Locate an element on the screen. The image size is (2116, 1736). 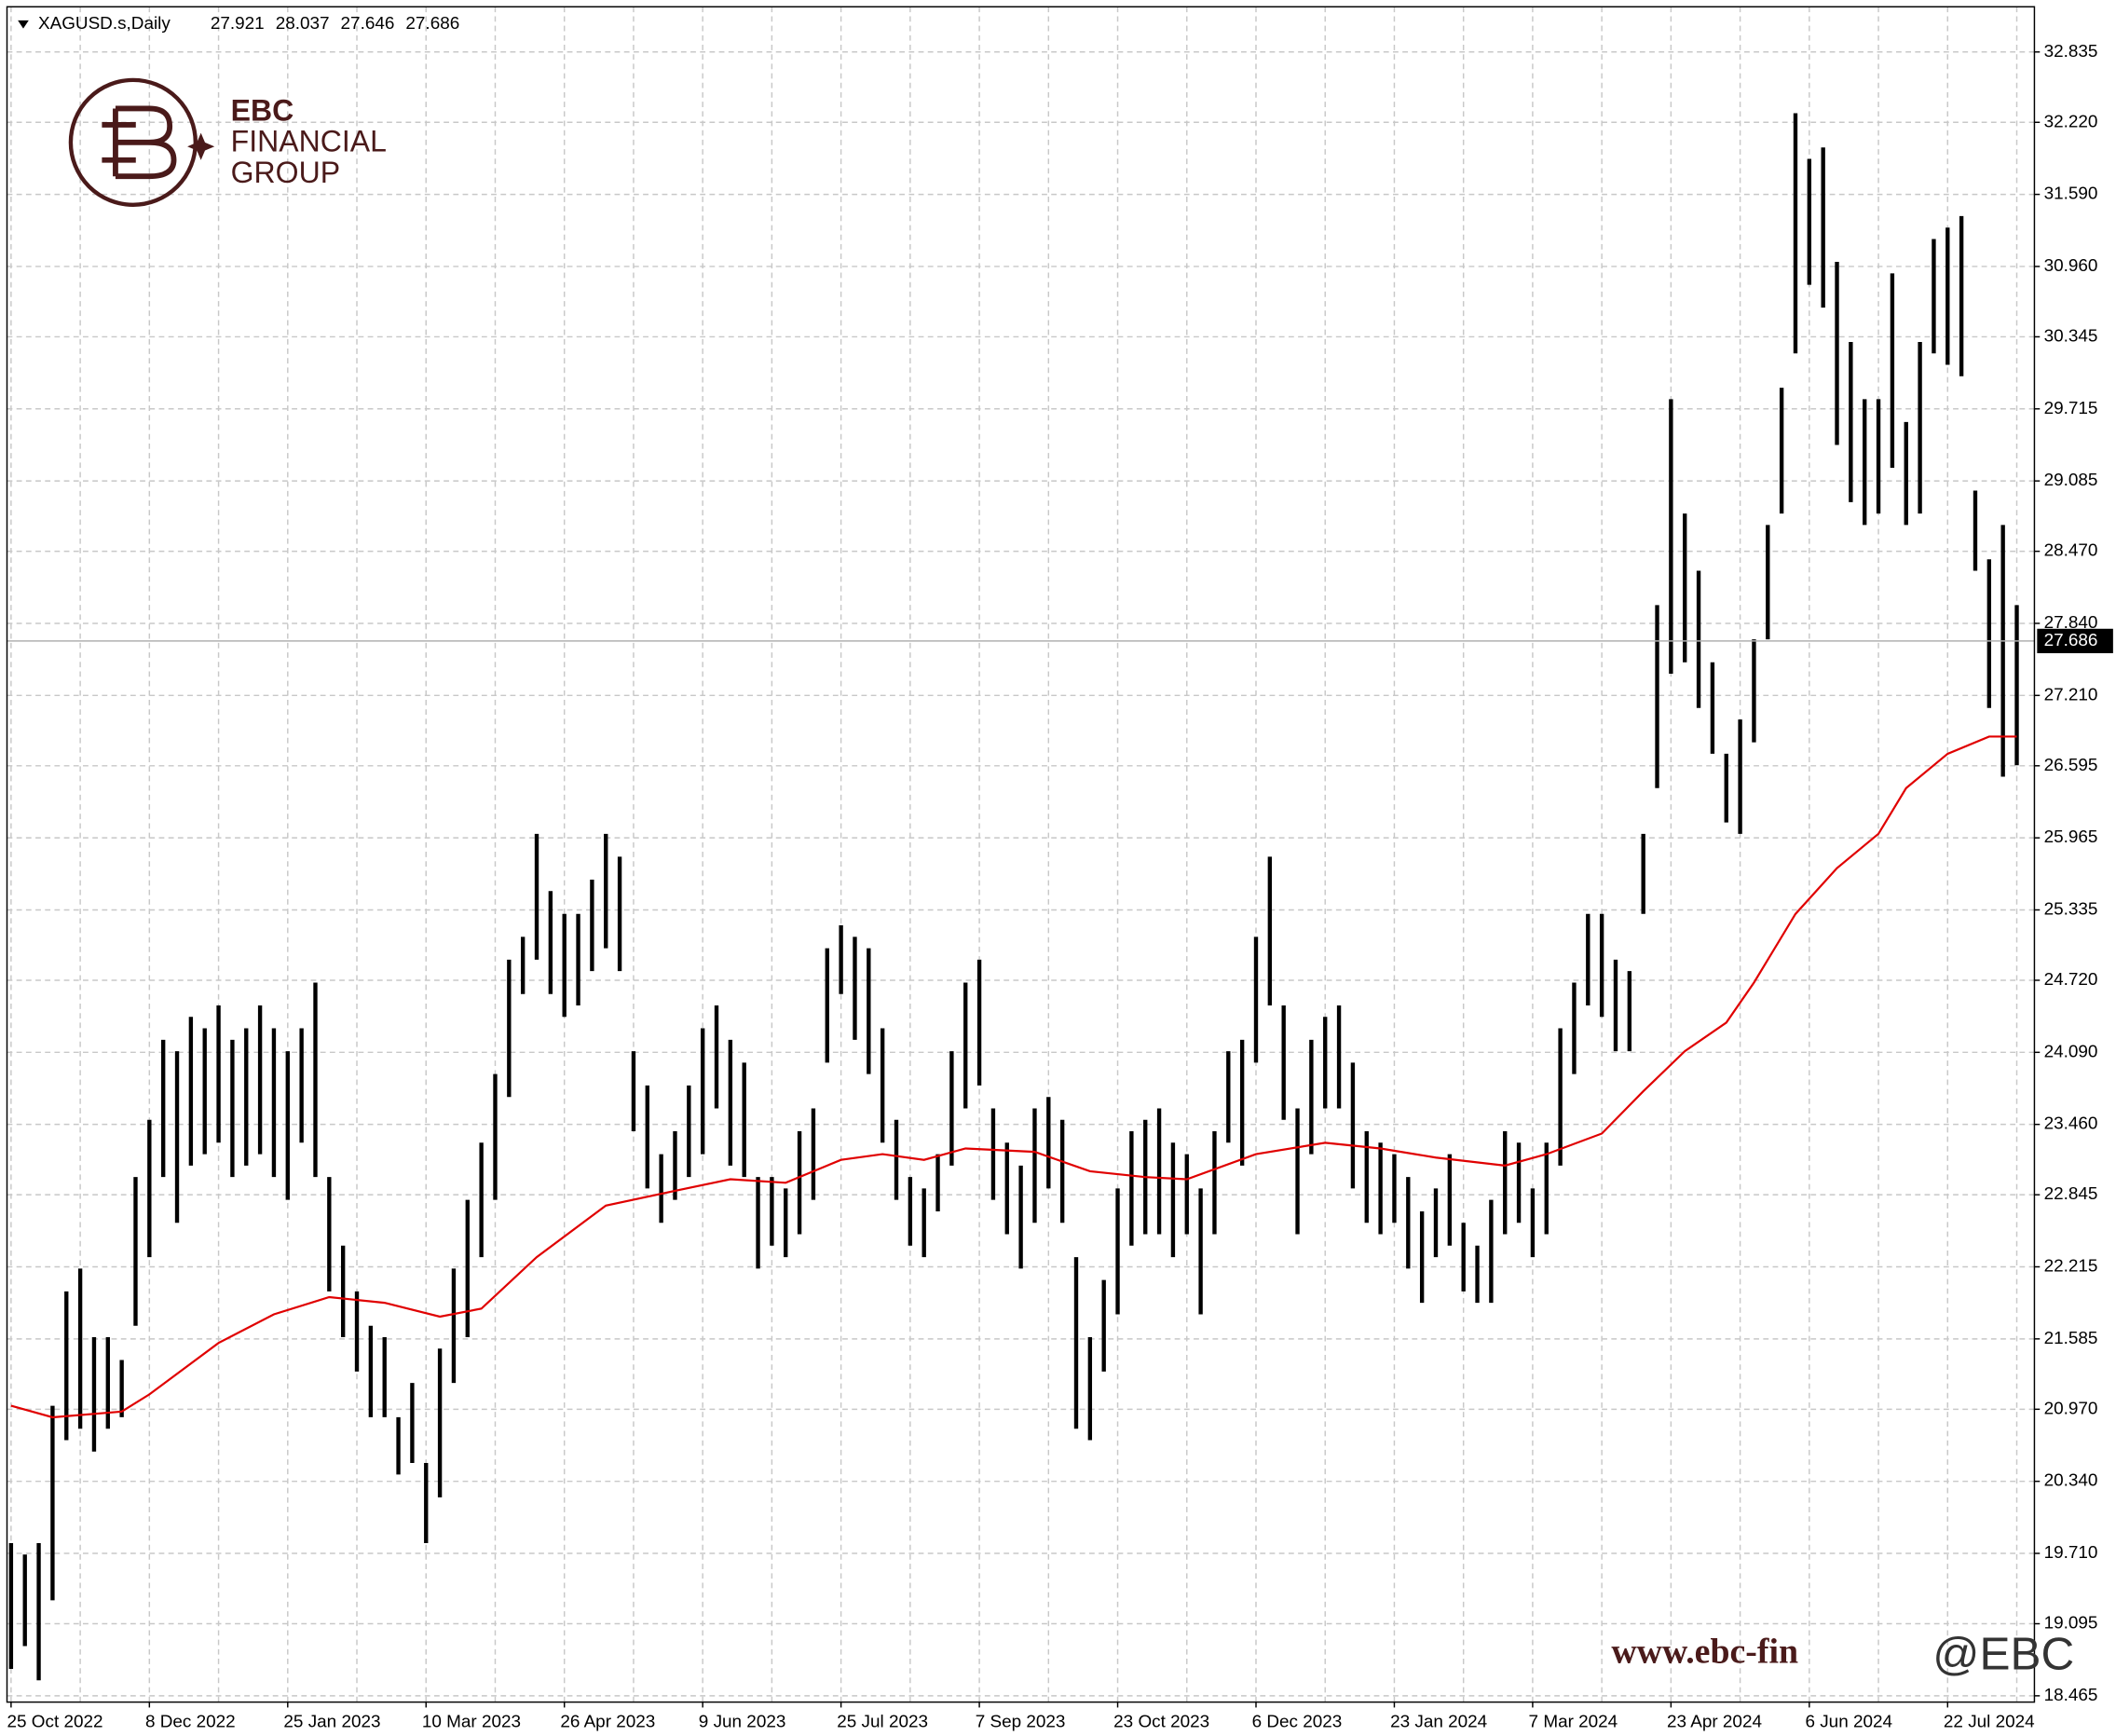
y-tick-label: 29.715 is located at coordinates (2071, 408).